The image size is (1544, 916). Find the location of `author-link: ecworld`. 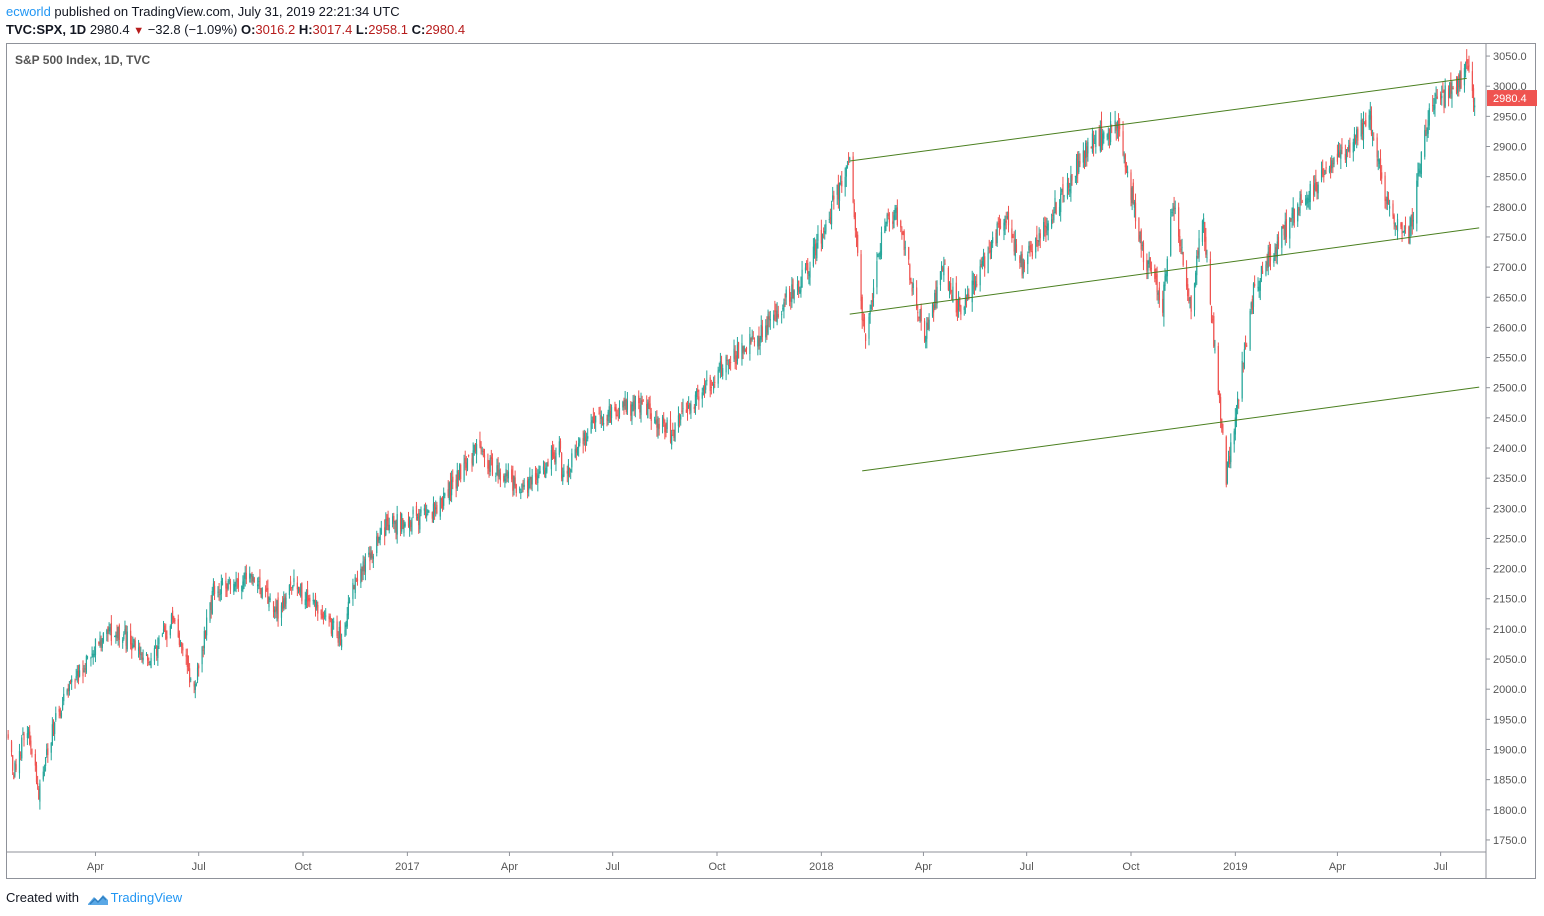

author-link: ecworld is located at coordinates (28, 11).